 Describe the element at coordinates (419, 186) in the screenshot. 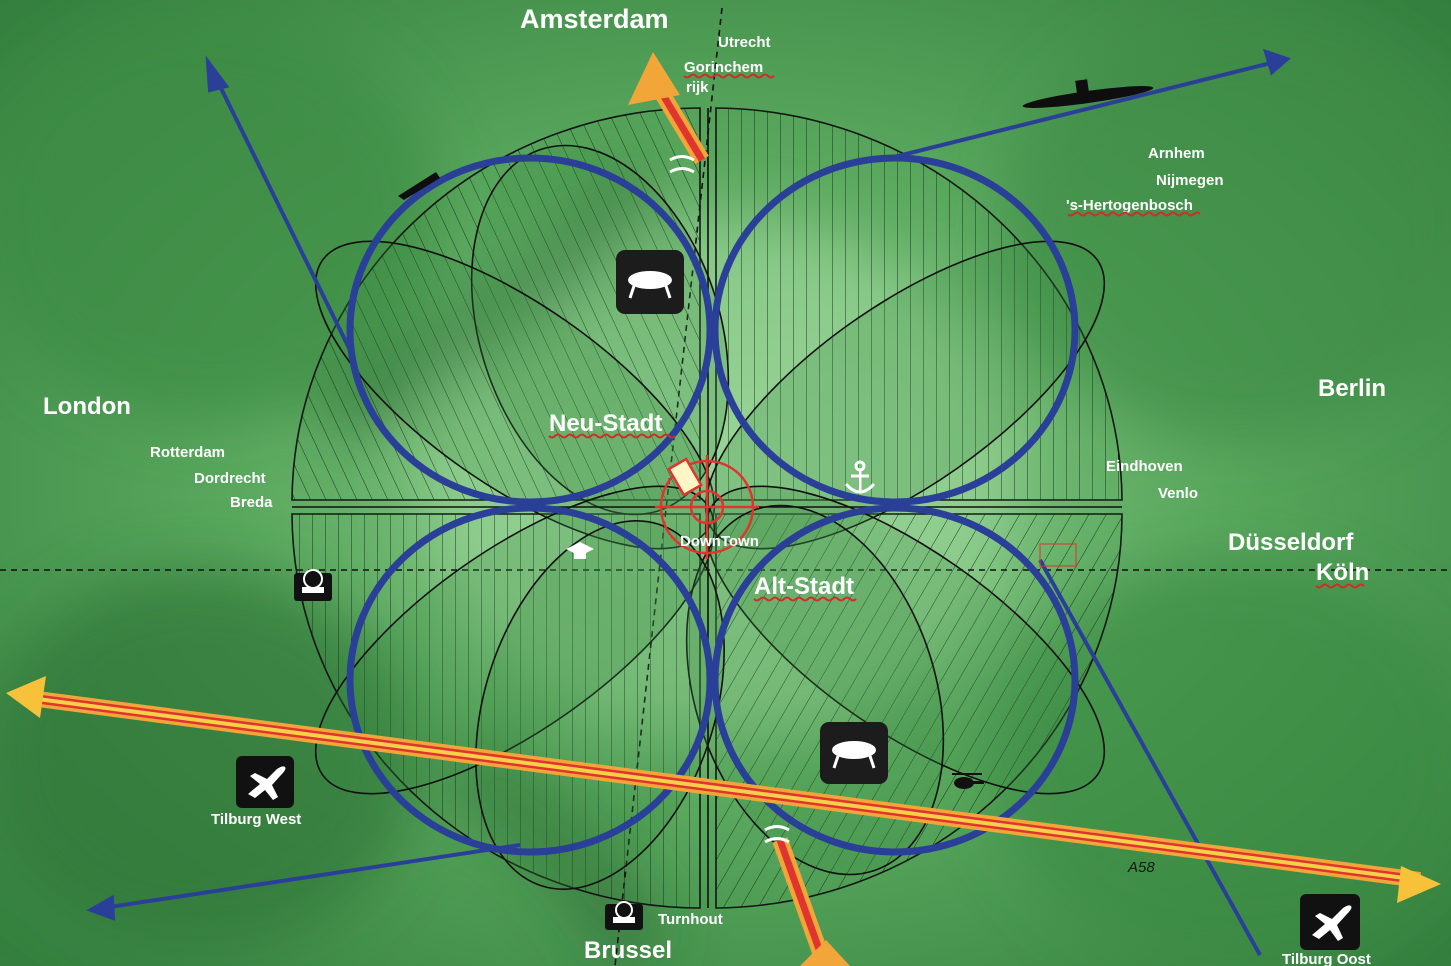

I see `boat-icon` at that location.